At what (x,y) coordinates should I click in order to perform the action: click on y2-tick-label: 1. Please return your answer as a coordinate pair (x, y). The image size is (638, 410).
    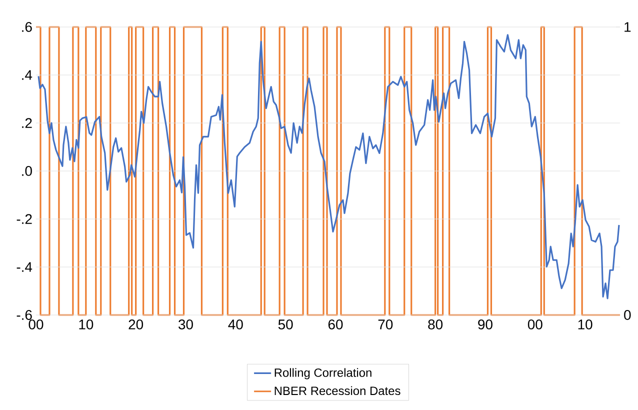
    Looking at the image, I should click on (627, 27).